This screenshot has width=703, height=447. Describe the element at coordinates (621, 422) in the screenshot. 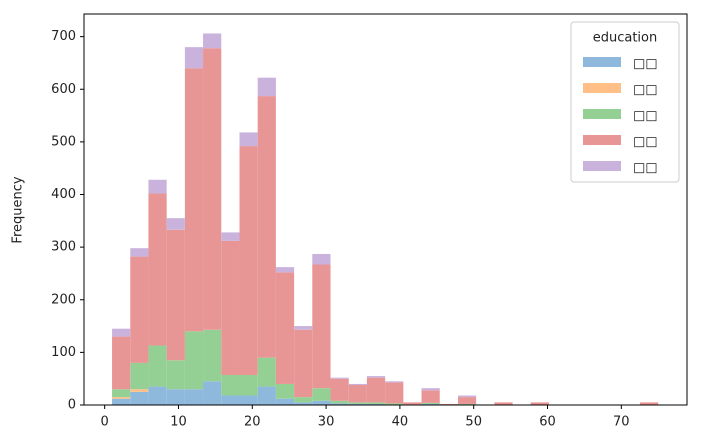

I see `x-tick-label: 70` at that location.